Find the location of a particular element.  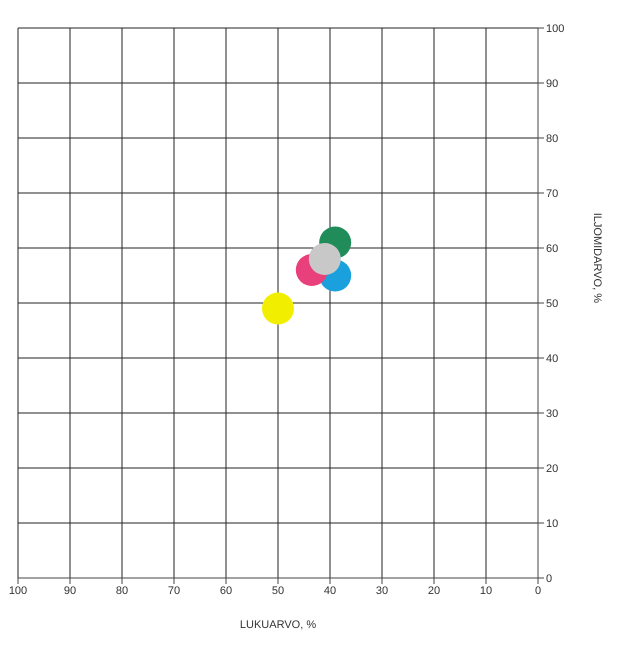

x-tick-label: 20 is located at coordinates (434, 590).